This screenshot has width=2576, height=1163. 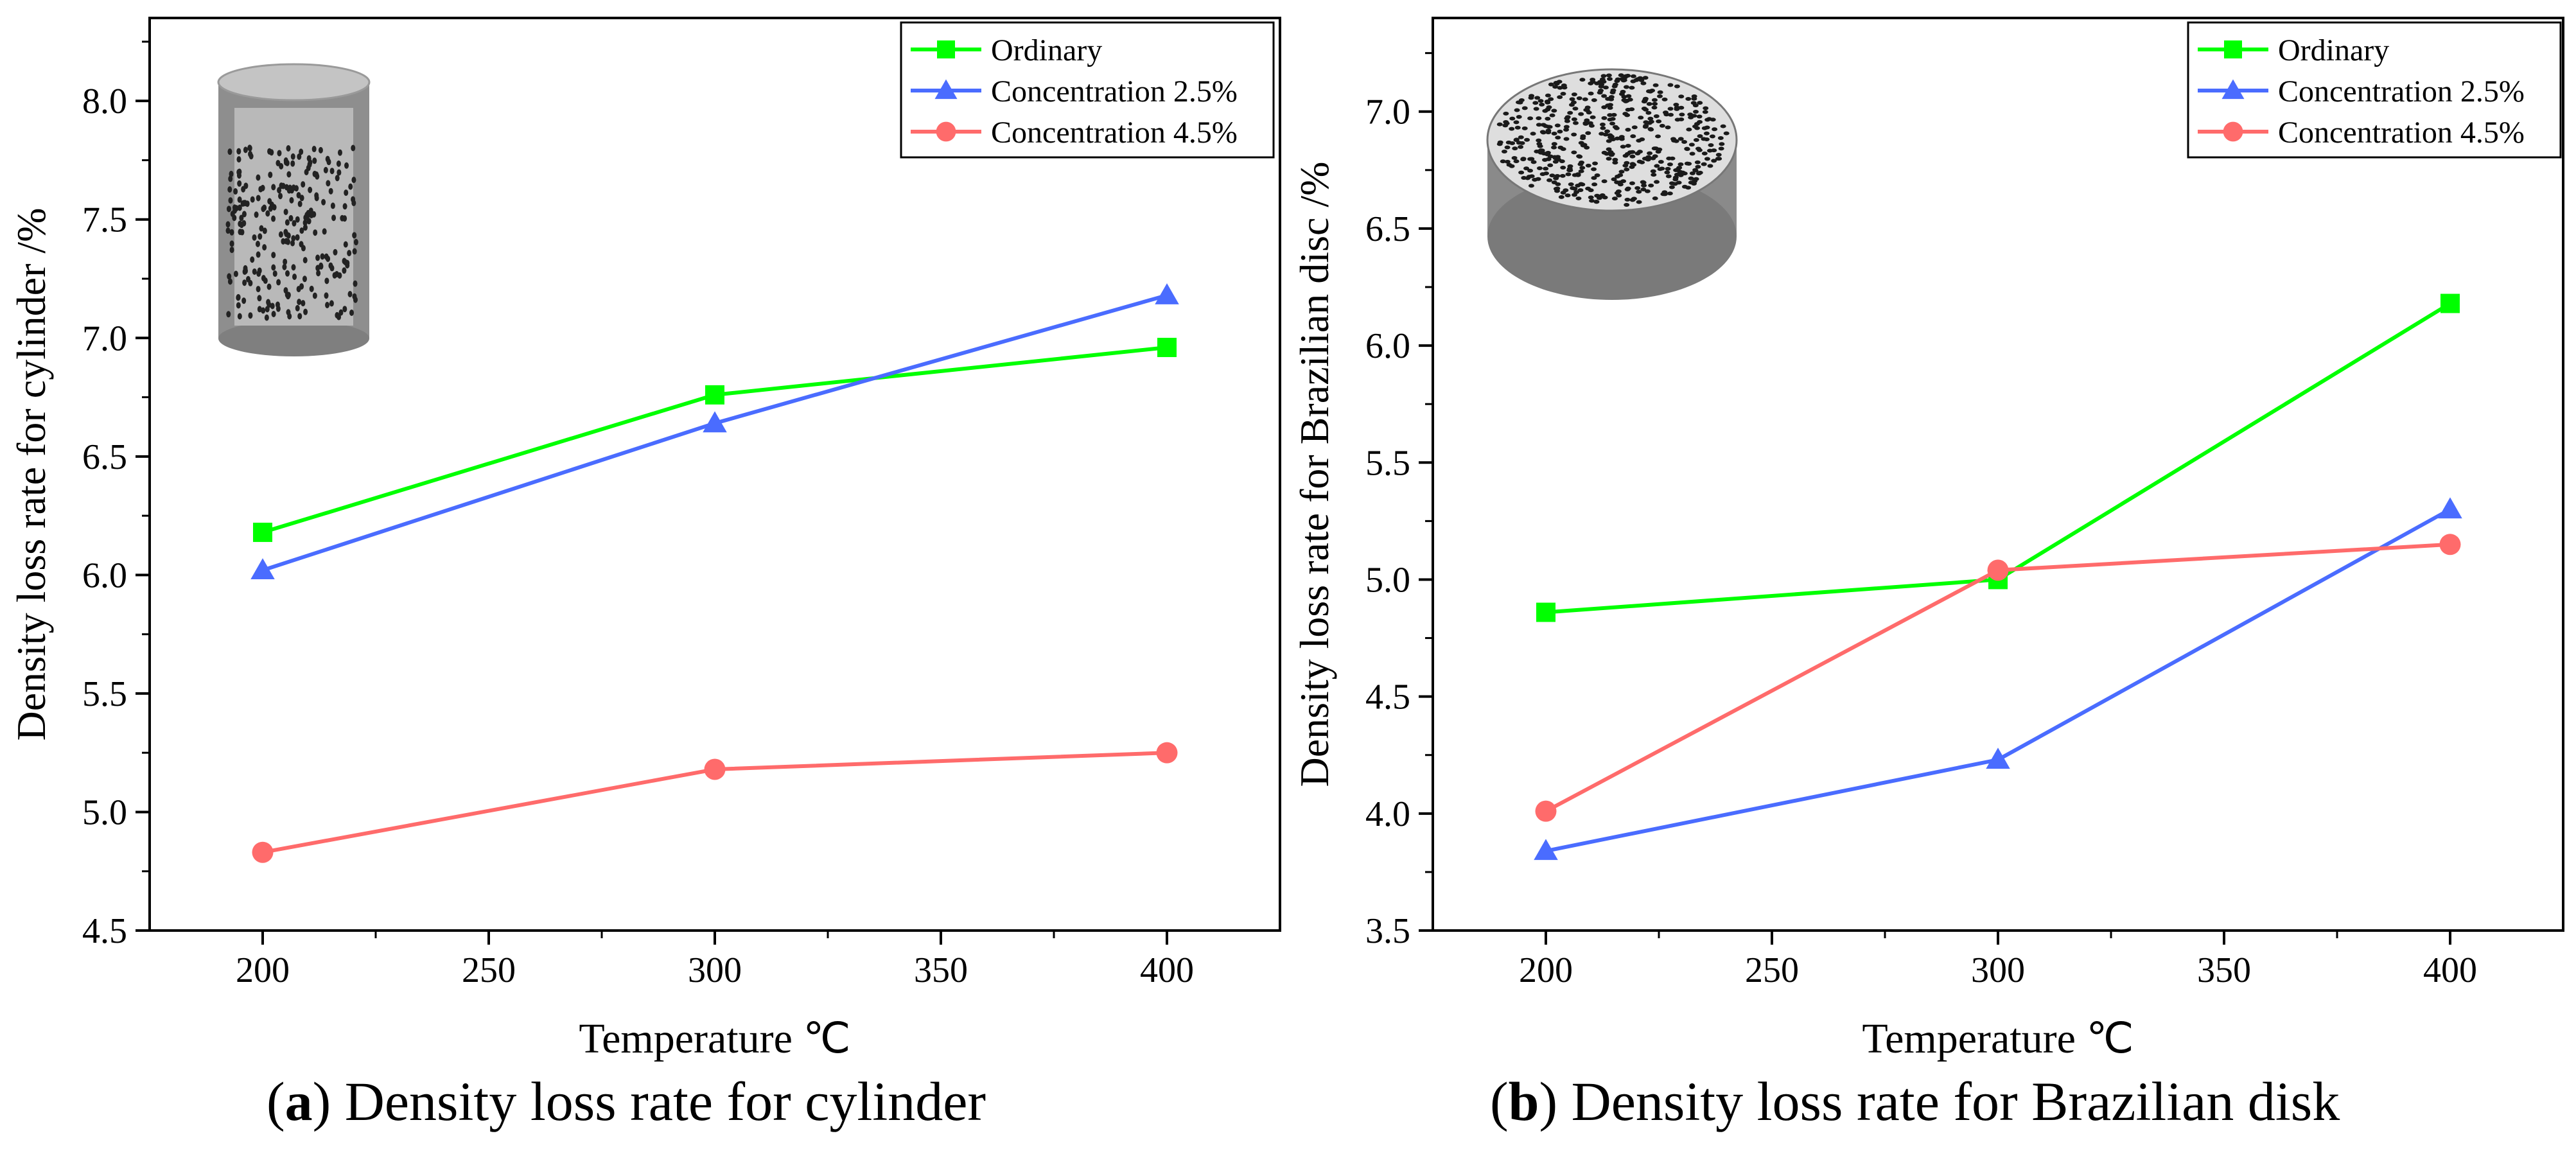 I want to click on y-tick-label: 5.5, so click(x=104, y=694).